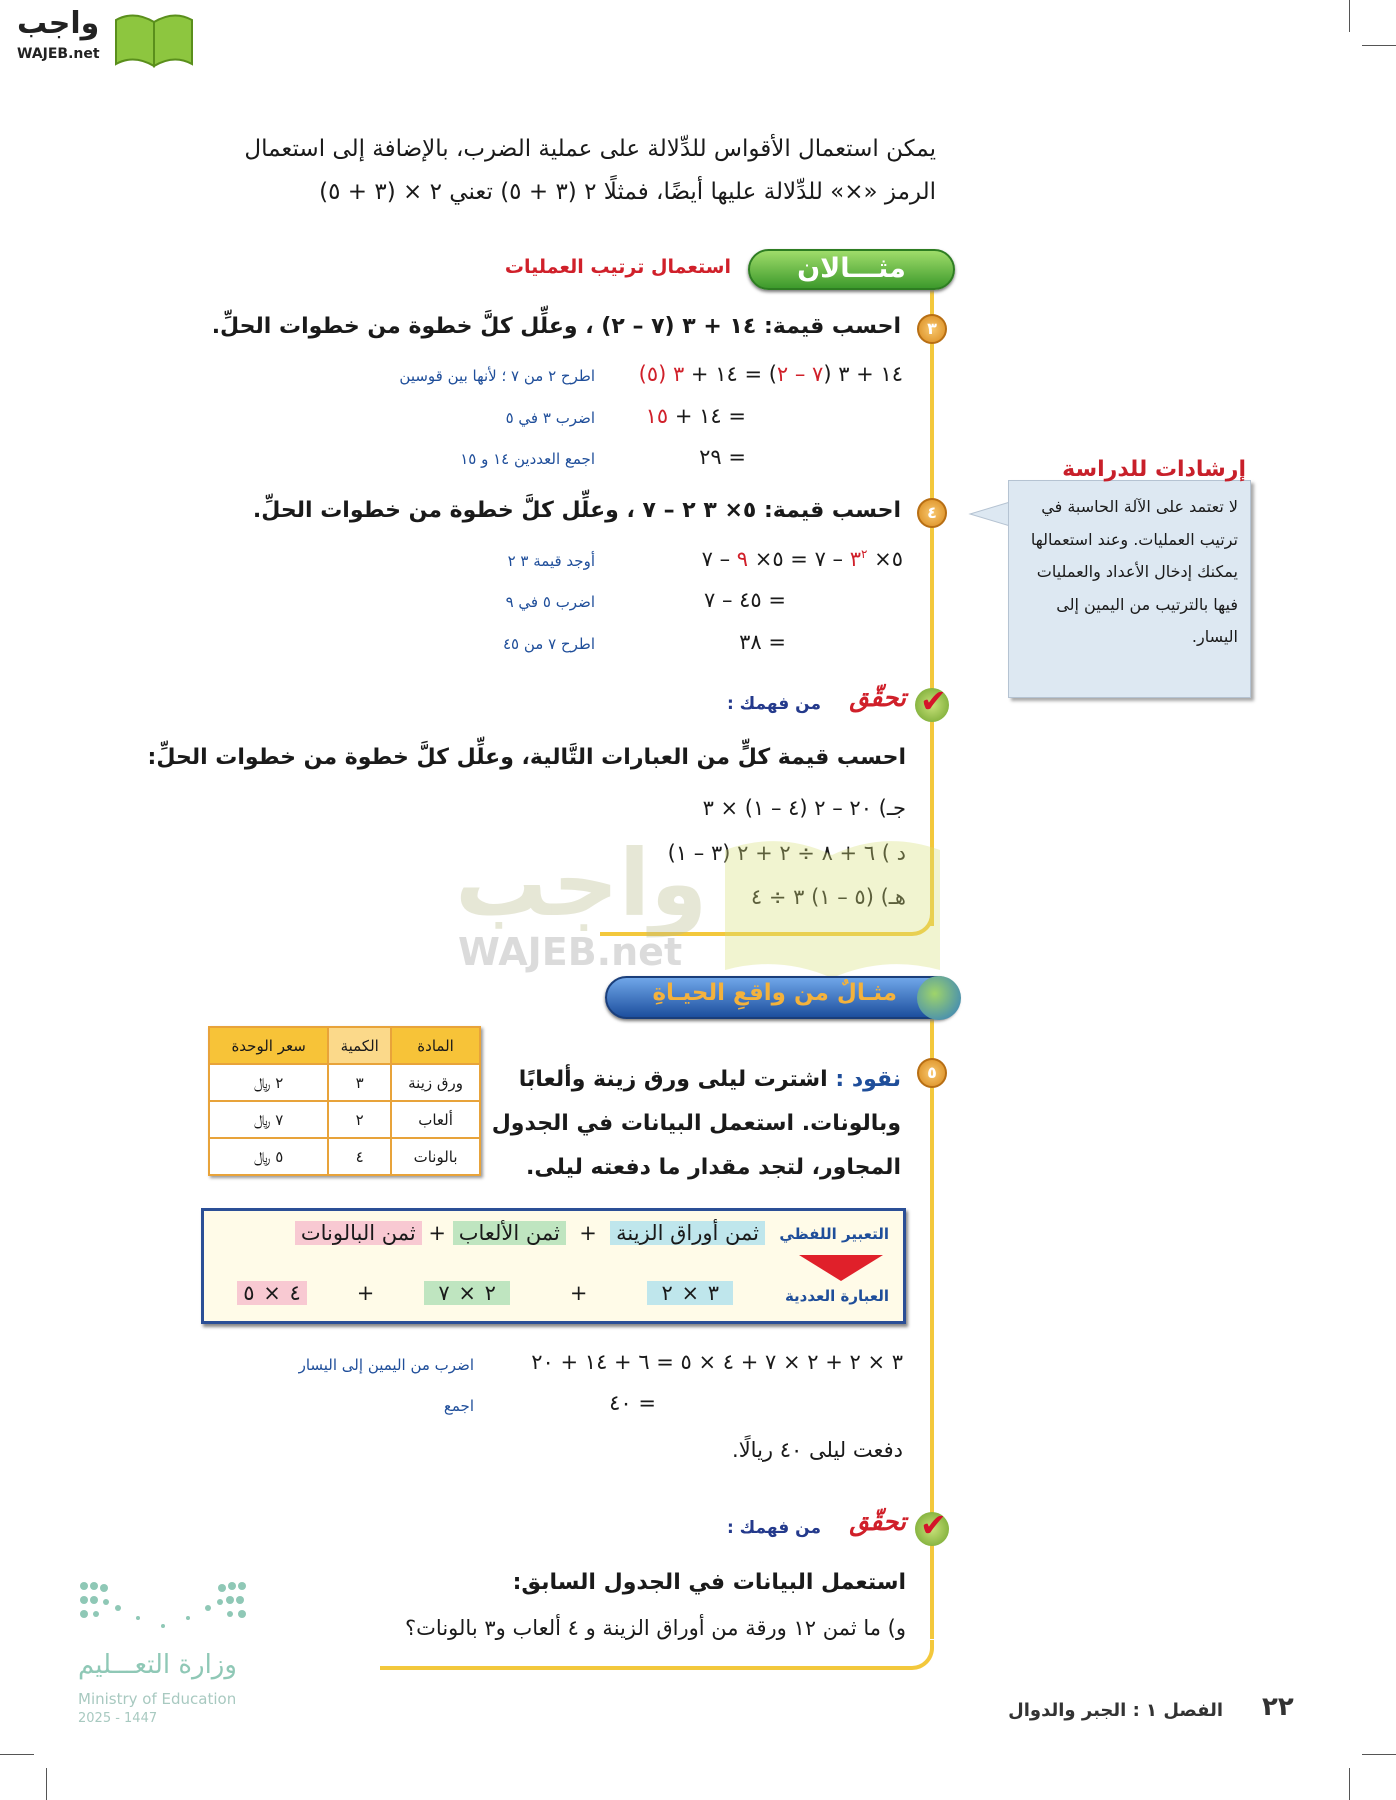 The width and height of the screenshot is (1396, 1800). What do you see at coordinates (713, 1167) in the screenshot?
I see `problem-line: المجاور، لتجد مقدار ما دفعته ليلى.` at bounding box center [713, 1167].